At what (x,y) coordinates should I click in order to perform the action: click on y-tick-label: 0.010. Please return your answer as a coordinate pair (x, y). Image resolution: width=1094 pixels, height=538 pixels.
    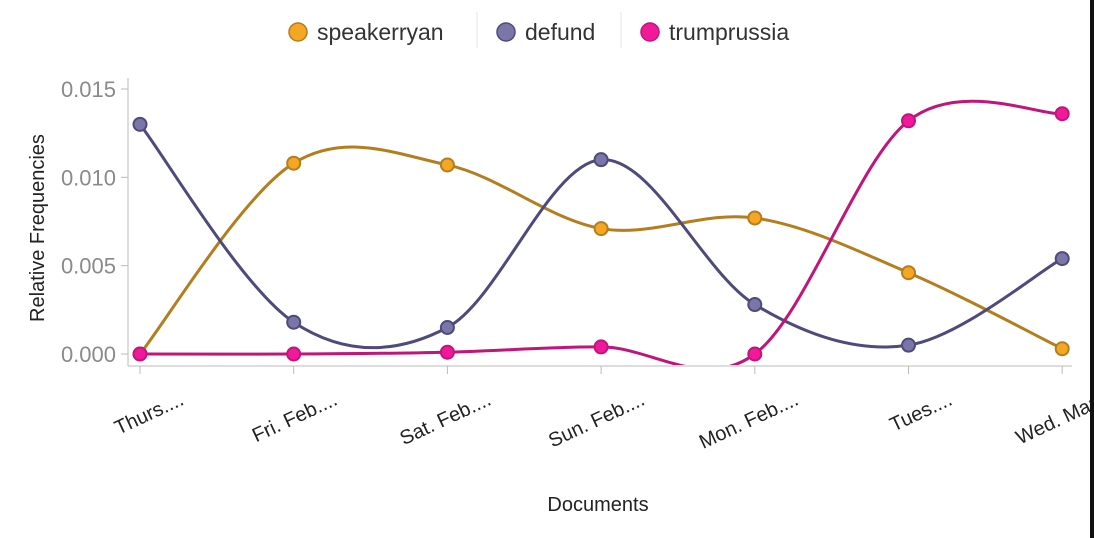
    Looking at the image, I should click on (88, 177).